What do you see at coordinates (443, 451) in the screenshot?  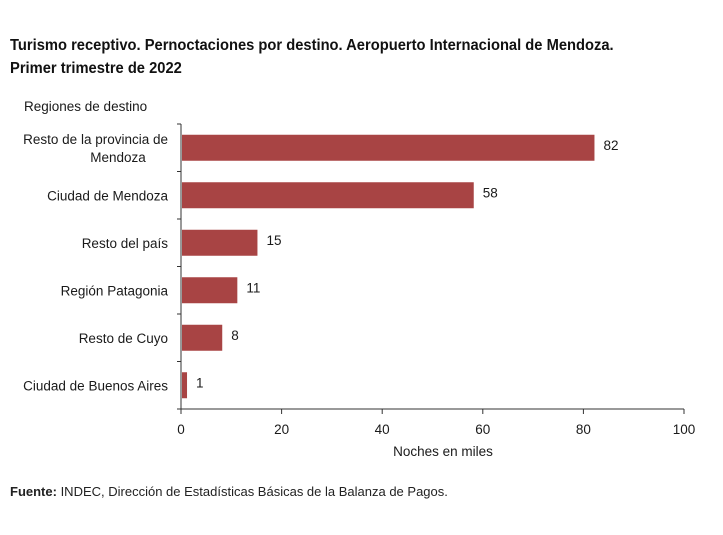 I see `x-axis-title: Noches en miles` at bounding box center [443, 451].